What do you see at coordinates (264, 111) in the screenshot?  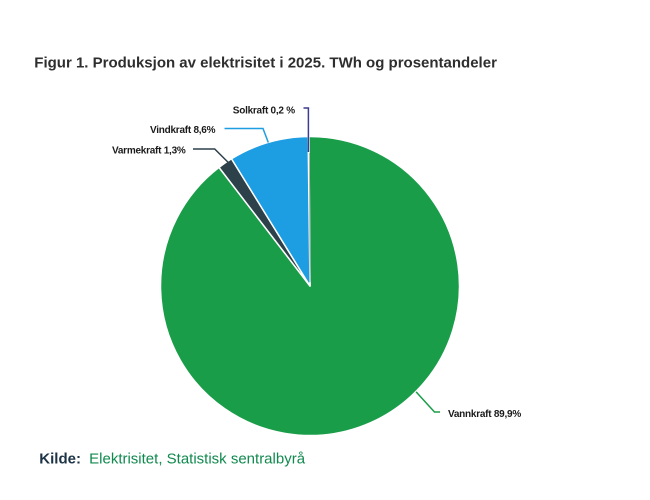 I see `svg-text: Solkraft 0,2 %` at bounding box center [264, 111].